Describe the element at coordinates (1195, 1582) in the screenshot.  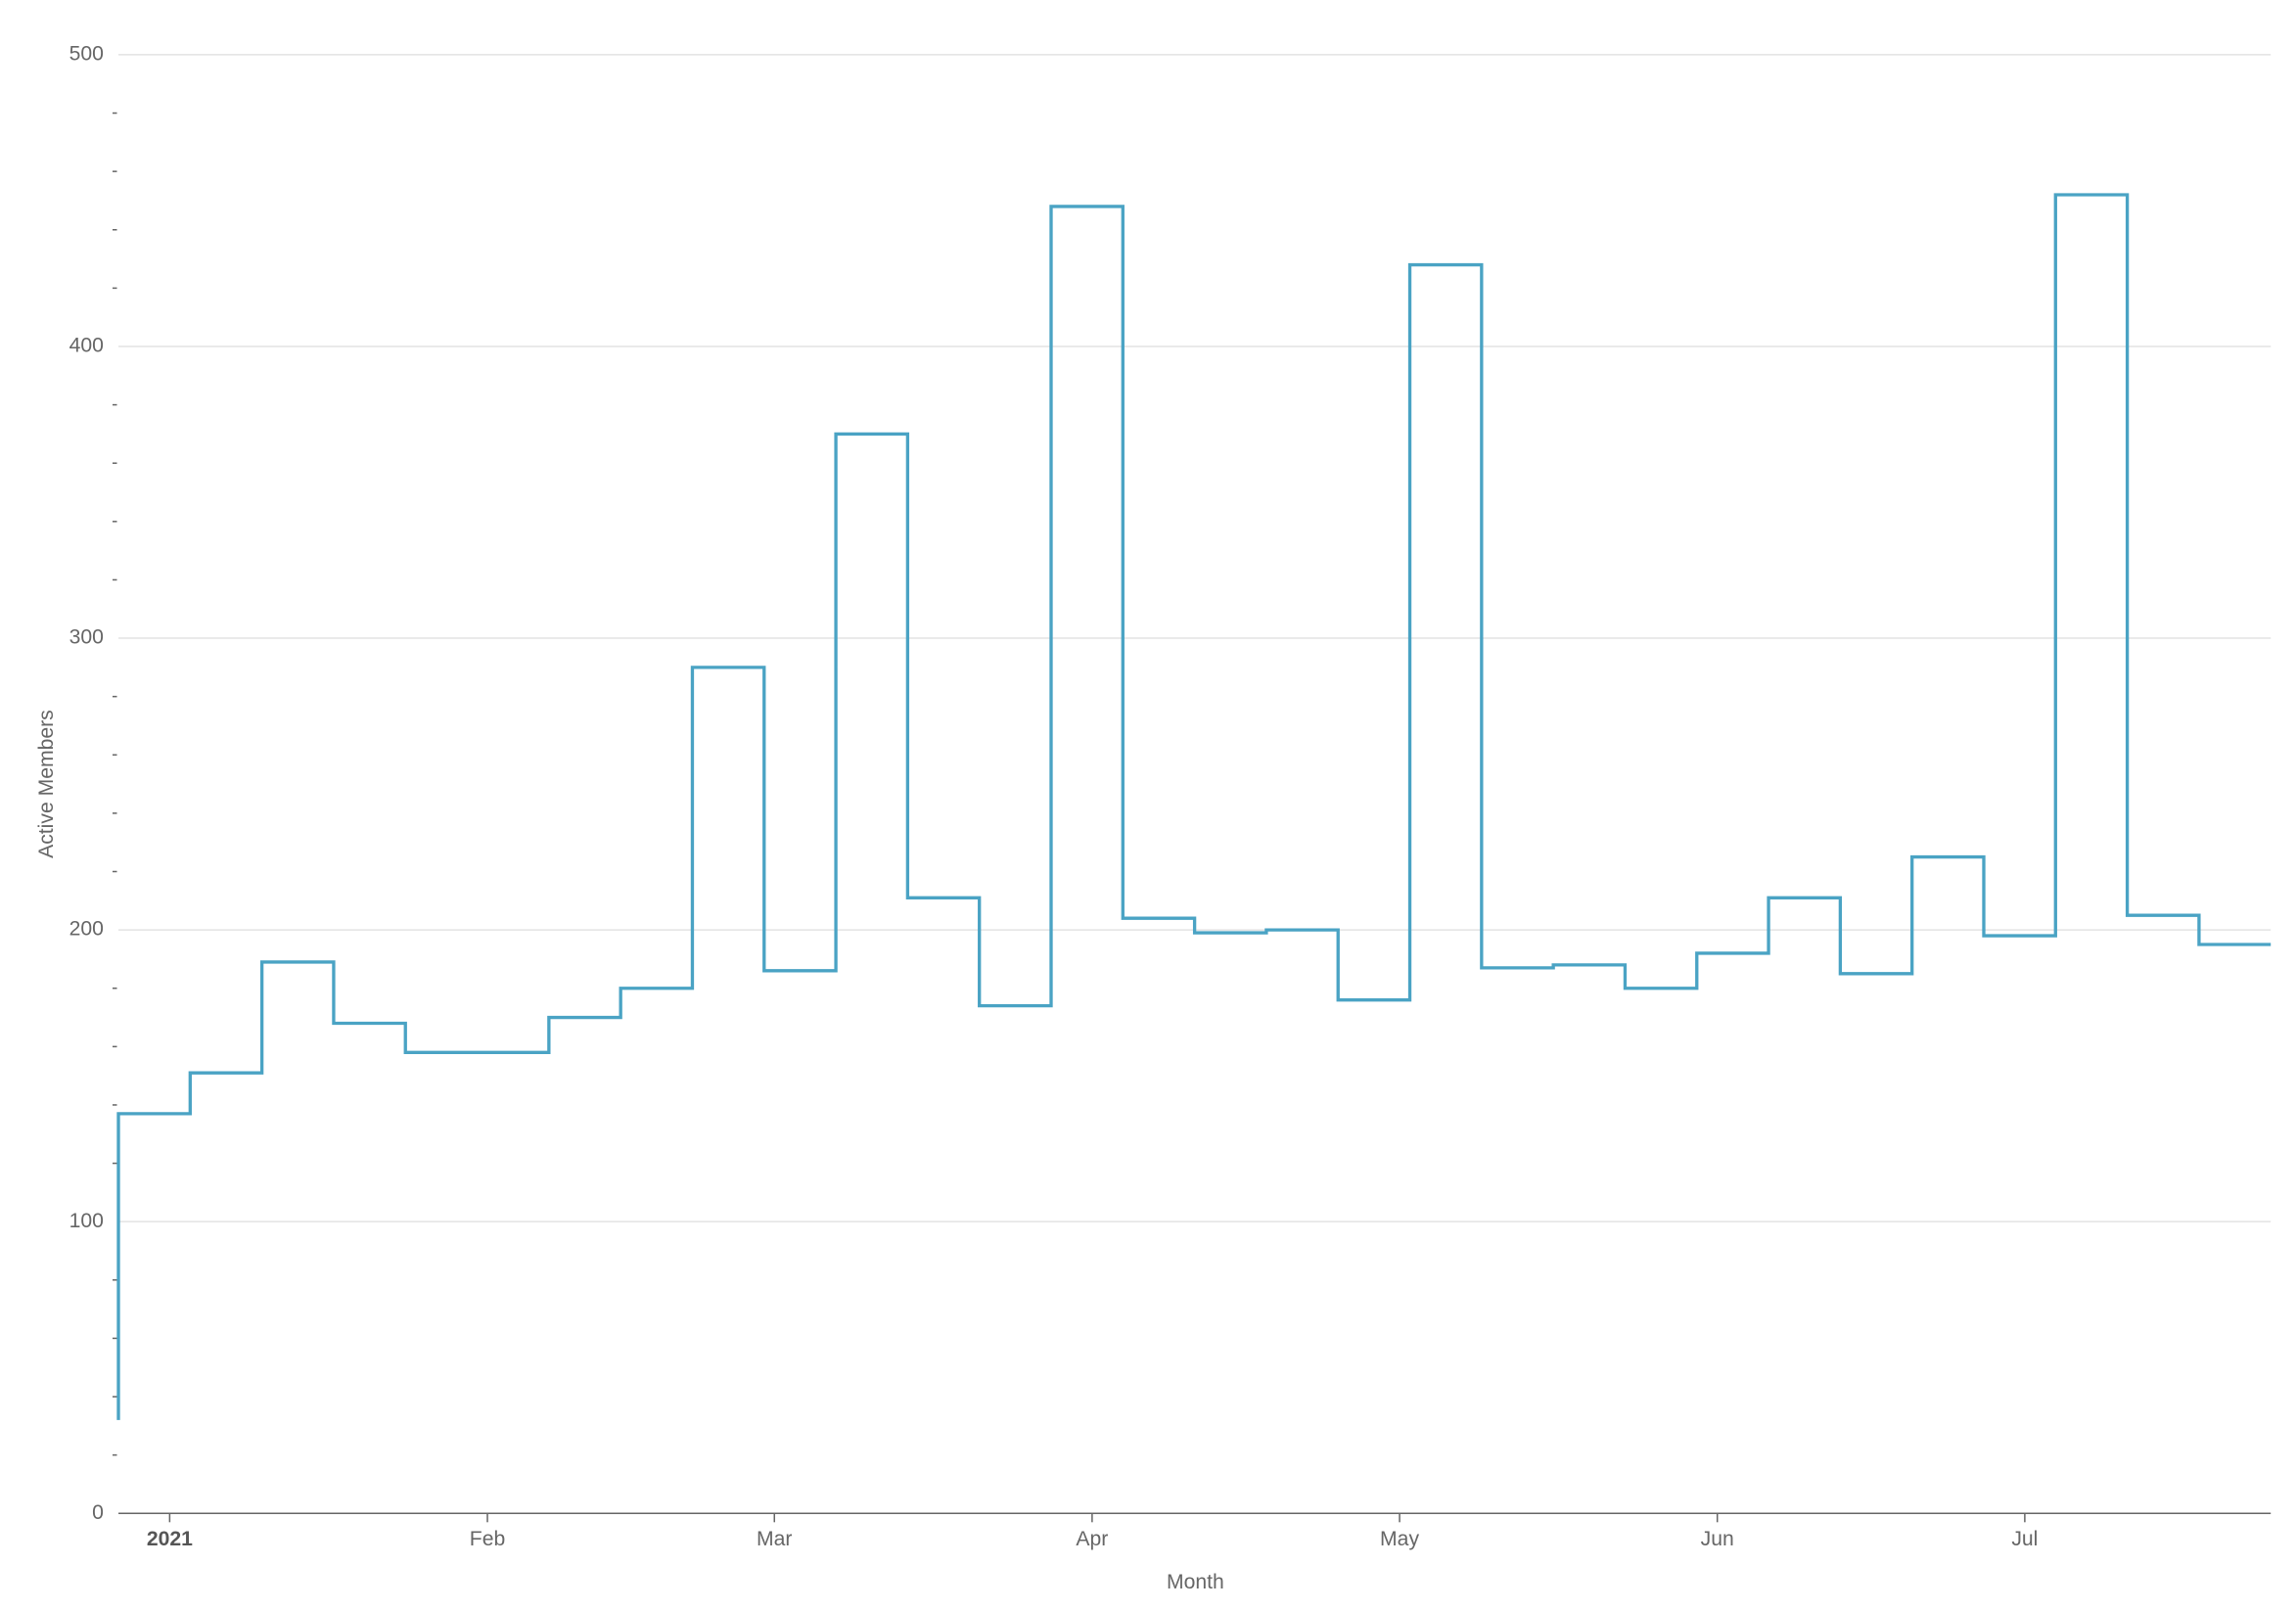
I see `x-axis-label: Month` at that location.